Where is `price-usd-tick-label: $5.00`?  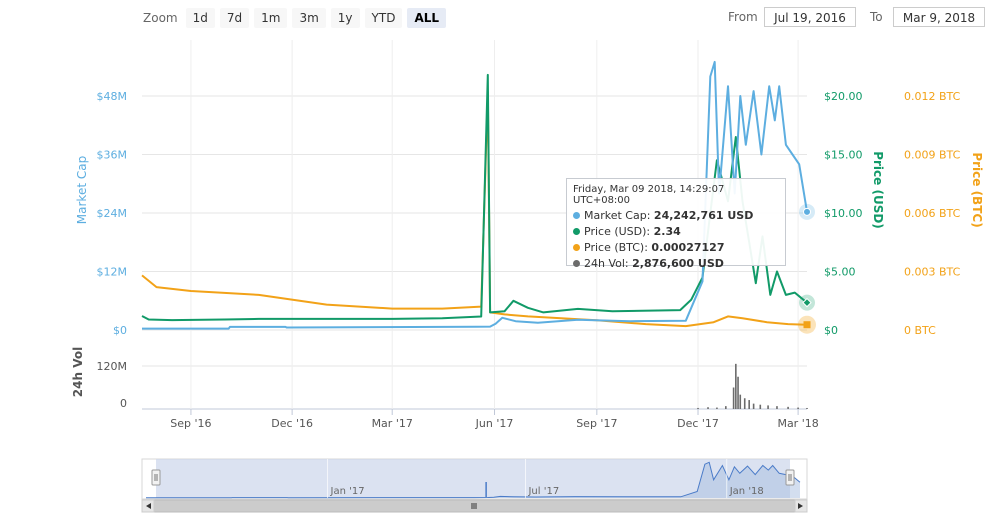 price-usd-tick-label: $5.00 is located at coordinates (840, 272).